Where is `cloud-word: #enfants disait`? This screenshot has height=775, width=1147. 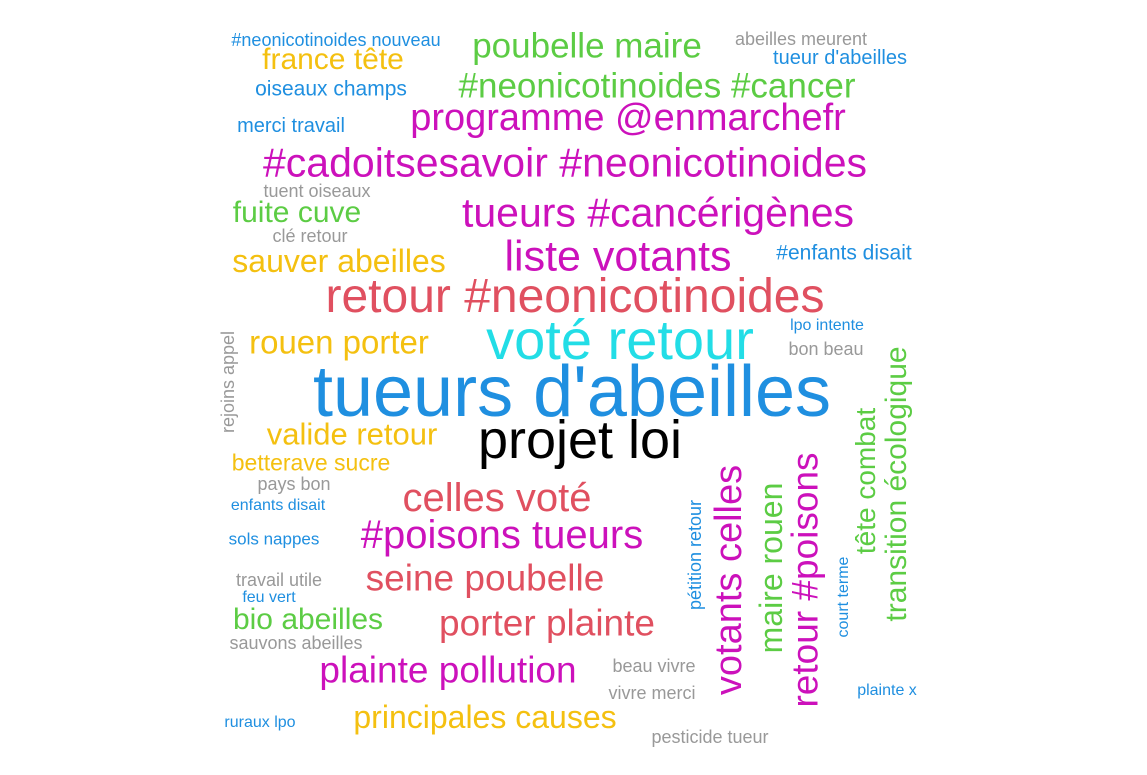 cloud-word: #enfants disait is located at coordinates (844, 253).